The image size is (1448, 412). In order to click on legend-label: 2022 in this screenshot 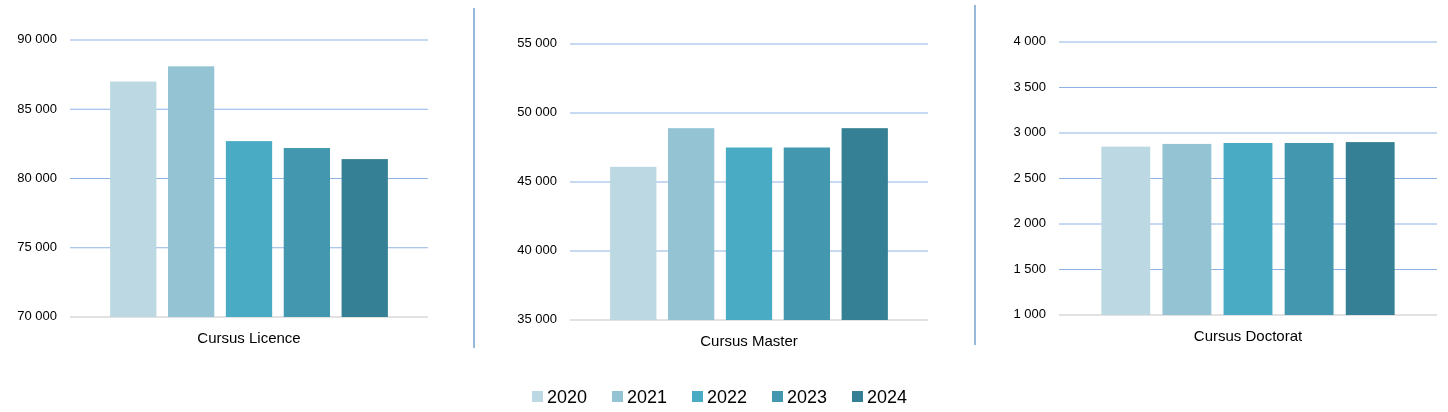, I will do `click(727, 396)`.